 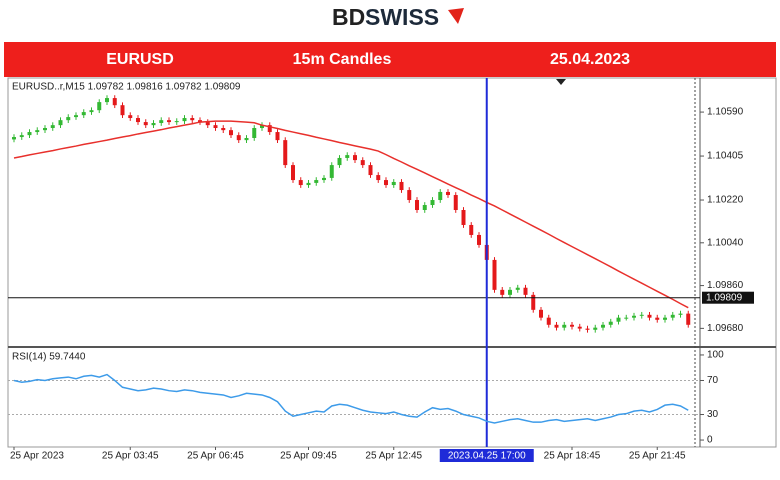 I want to click on x-tick-label: 25 Apr 03:45, so click(x=130, y=456).